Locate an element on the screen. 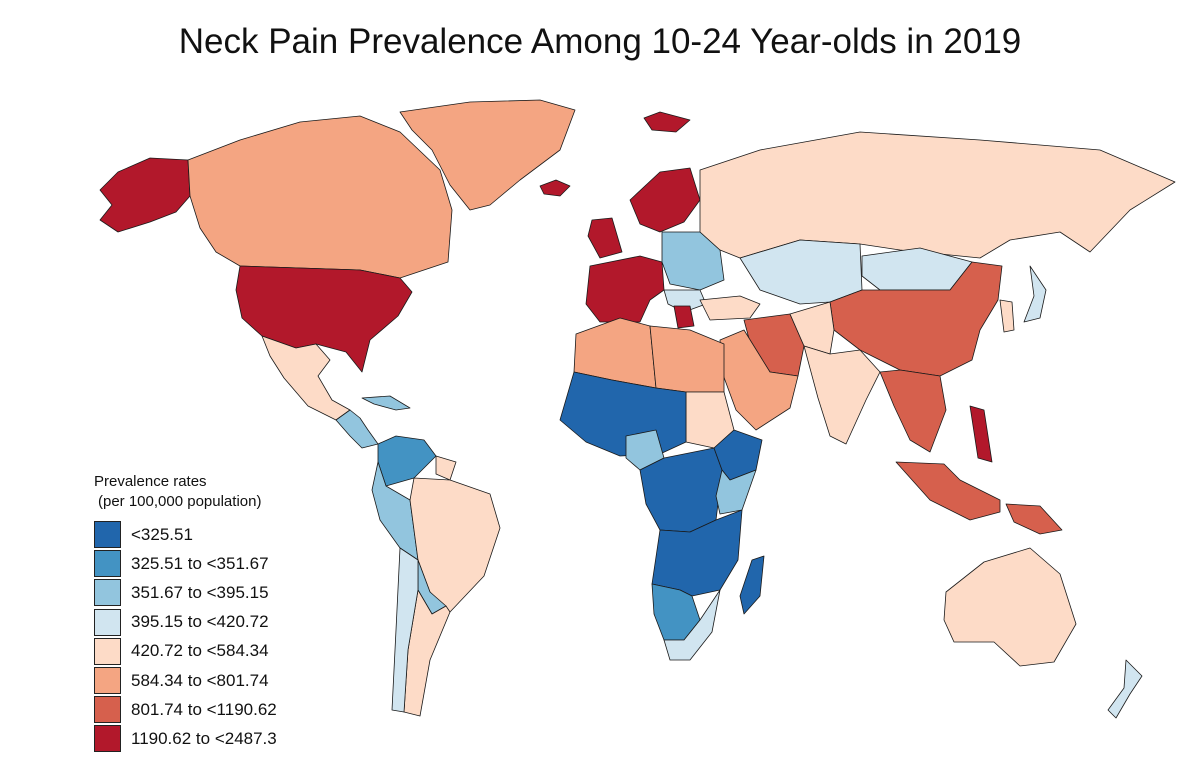 Image resolution: width=1200 pixels, height=768 pixels. region-alaska is located at coordinates (145, 195).